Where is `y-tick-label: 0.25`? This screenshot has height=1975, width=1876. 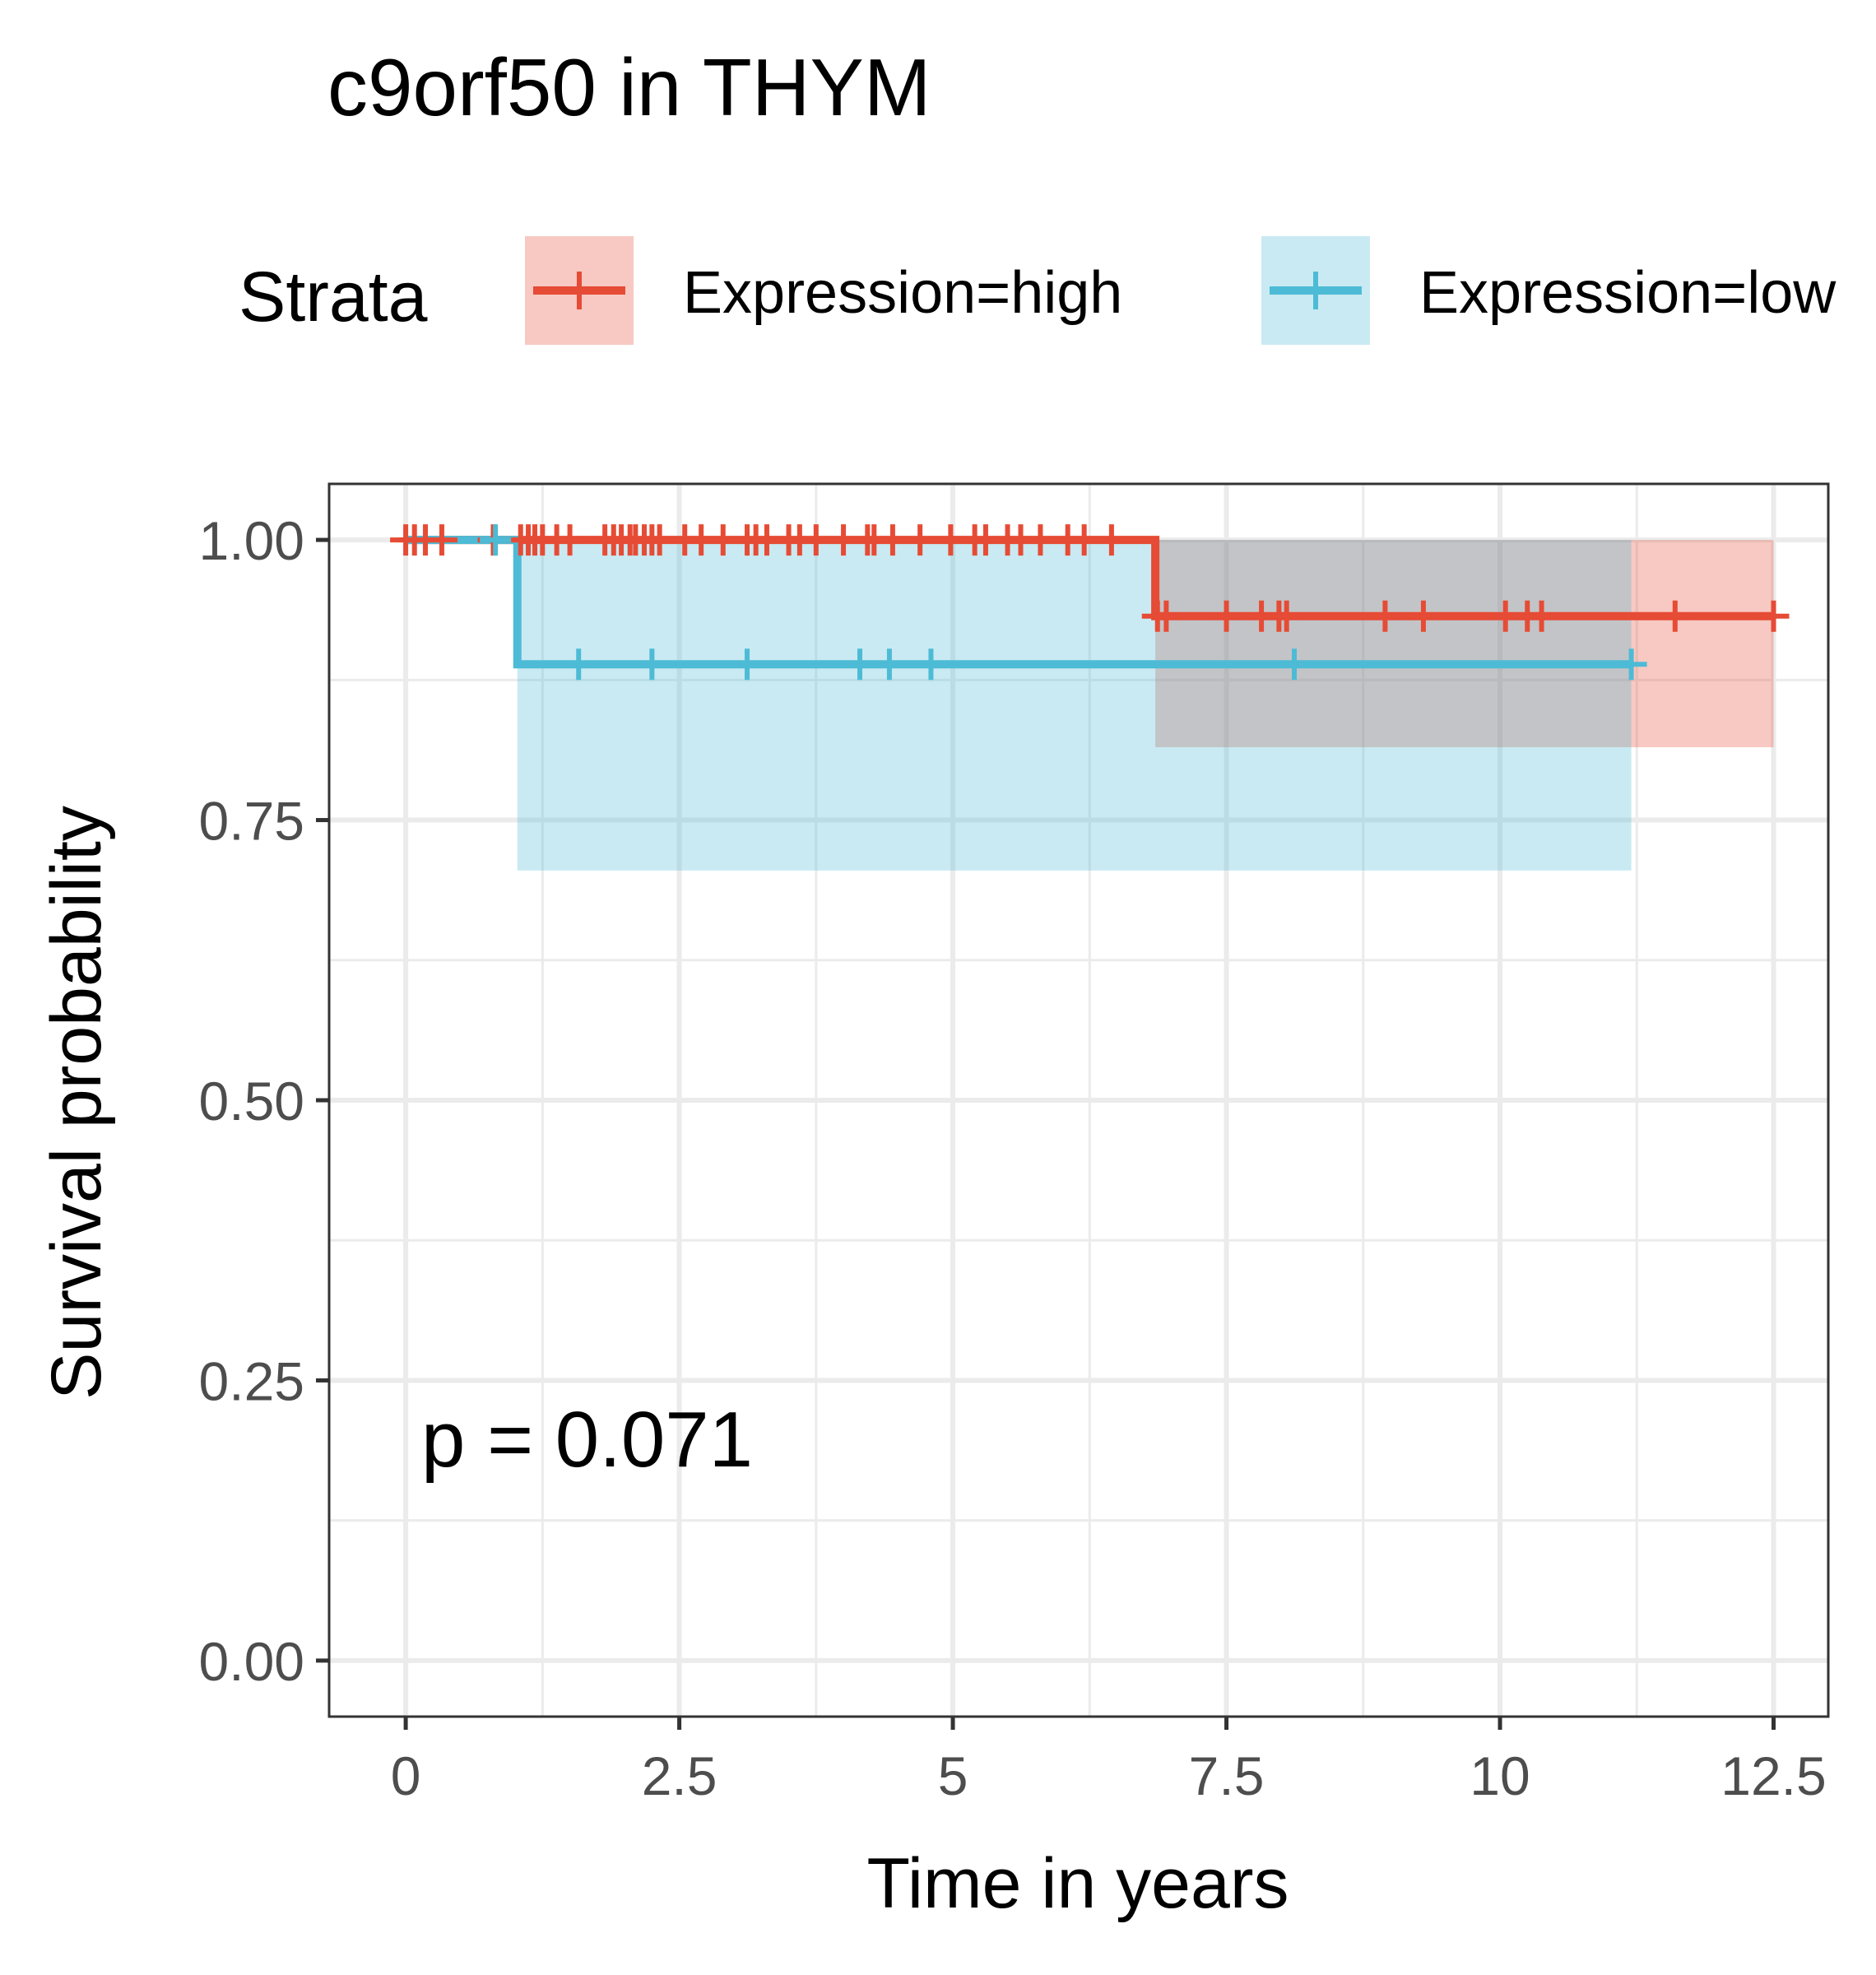 y-tick-label: 0.25 is located at coordinates (251, 1380).